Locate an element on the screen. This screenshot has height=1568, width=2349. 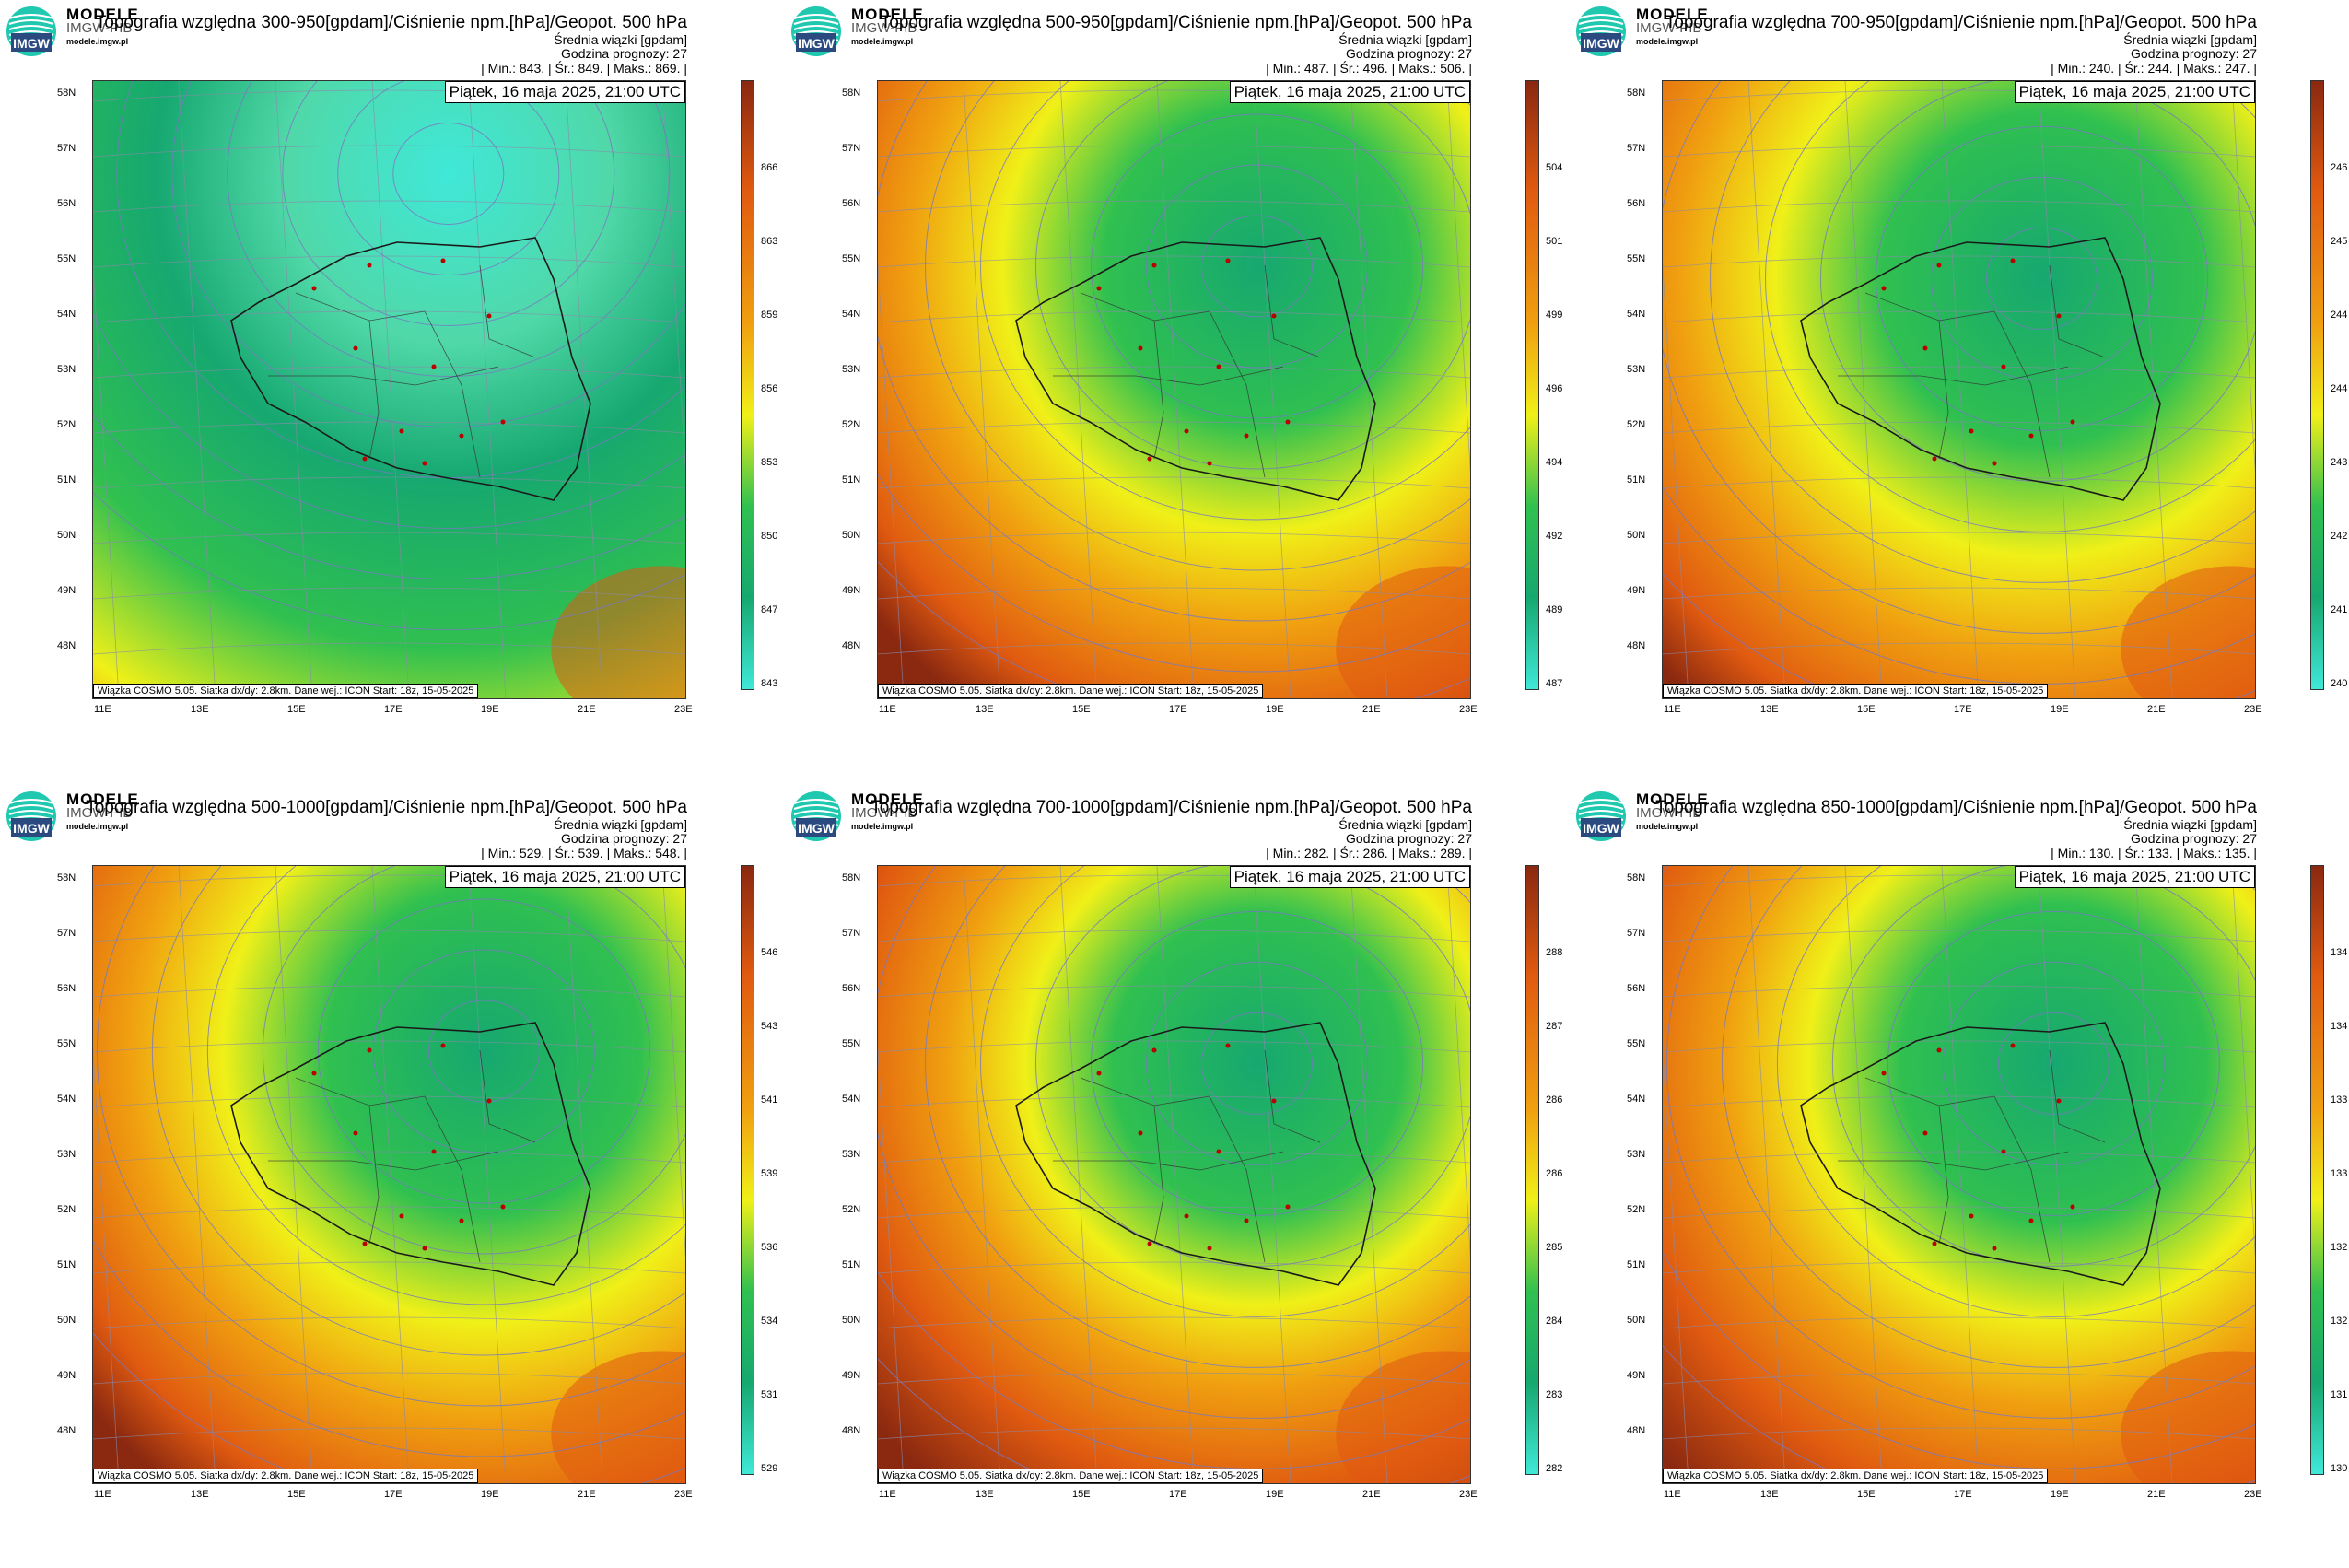
warm-anomaly is located at coordinates (618, 1417).